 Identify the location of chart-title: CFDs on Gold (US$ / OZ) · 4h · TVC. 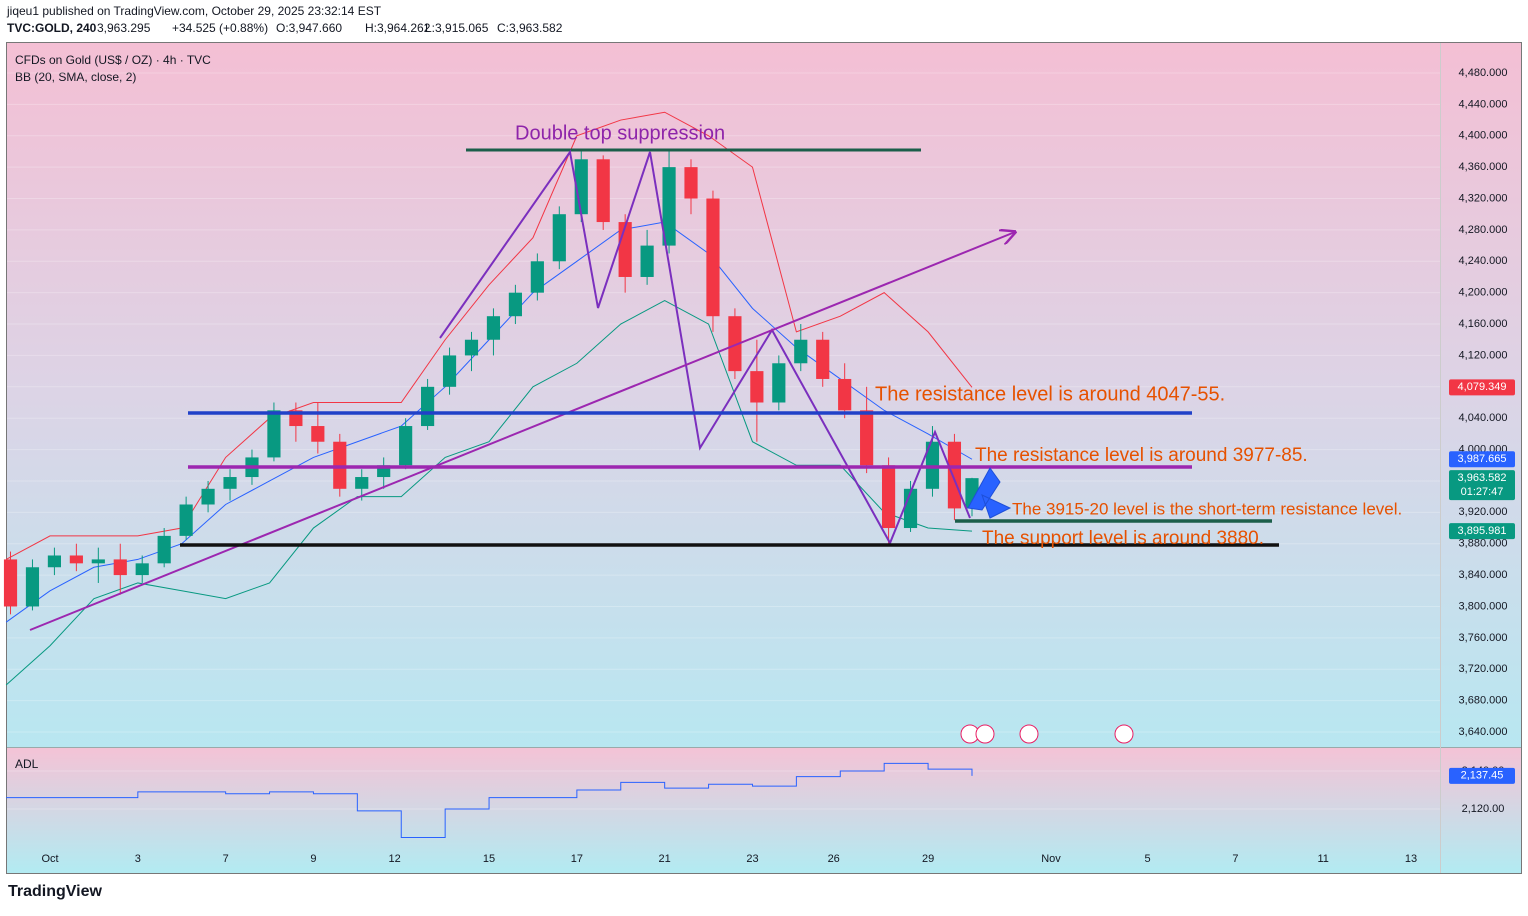
(113, 60).